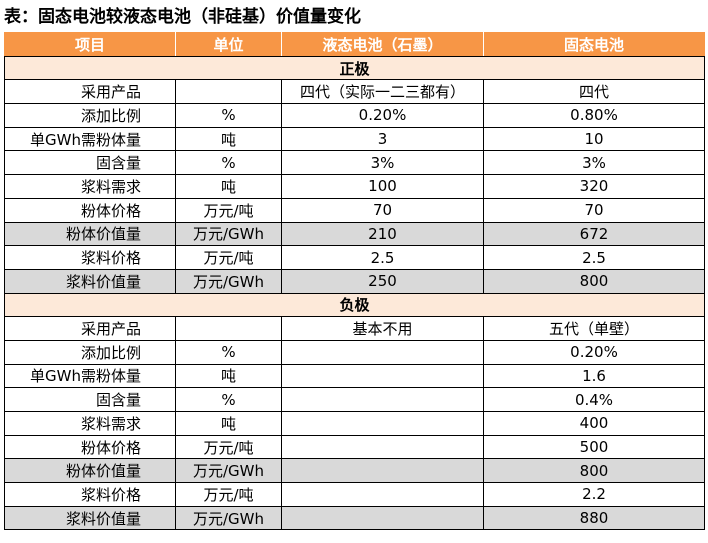 This screenshot has width=708, height=543. Describe the element at coordinates (382, 257) in the screenshot. I see `liquid-value-cell: 2.5` at that location.